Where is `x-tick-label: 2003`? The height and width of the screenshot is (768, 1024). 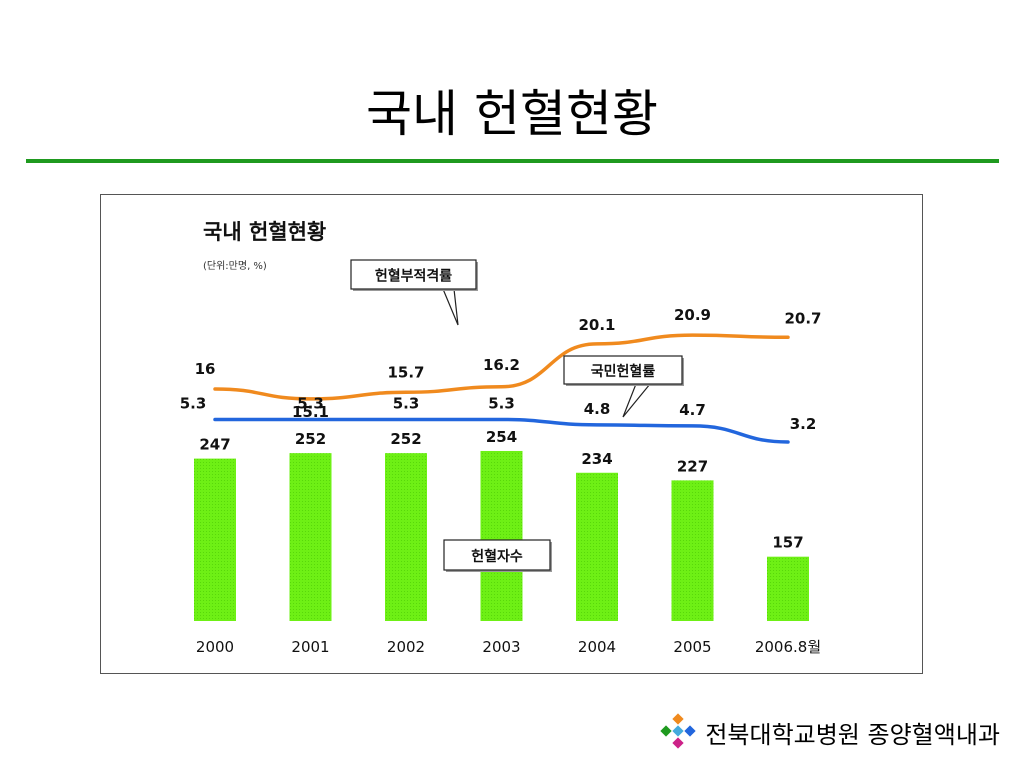
x-tick-label: 2003 is located at coordinates (501, 647).